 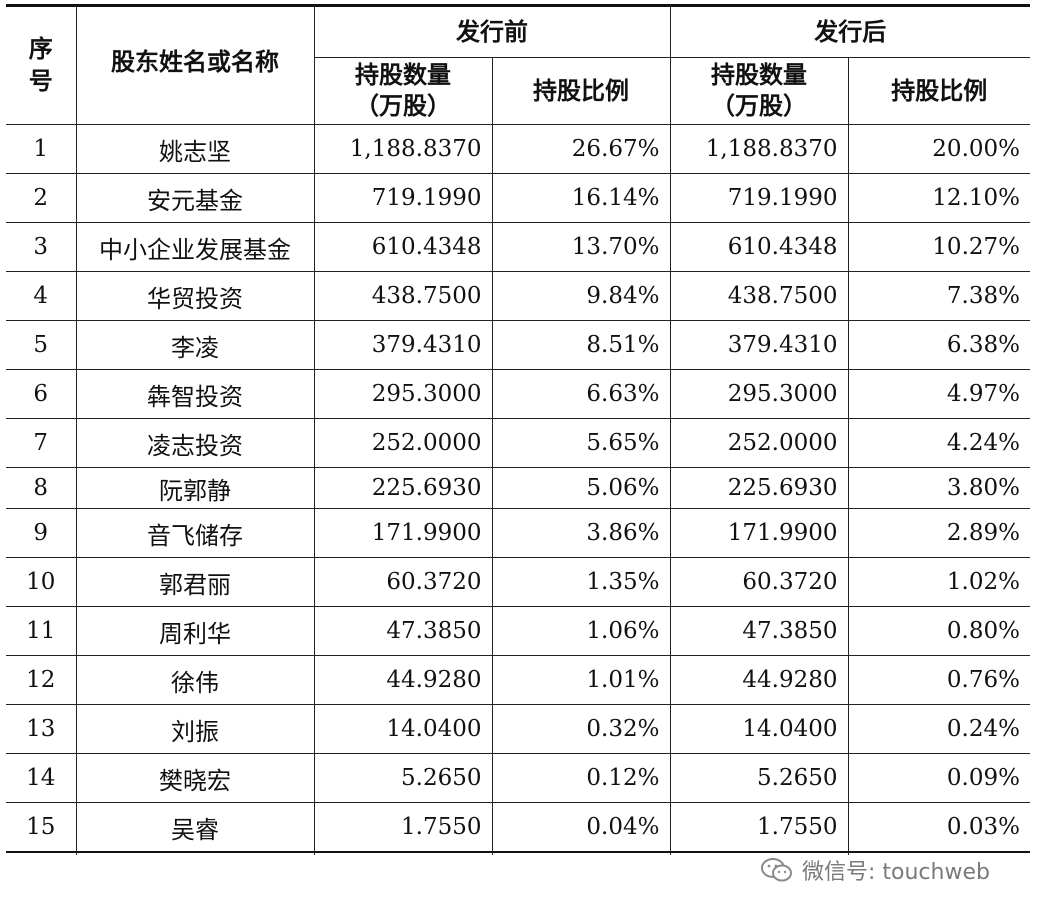 What do you see at coordinates (403, 394) in the screenshot?
I see `cell-before-shares: 295.3000` at bounding box center [403, 394].